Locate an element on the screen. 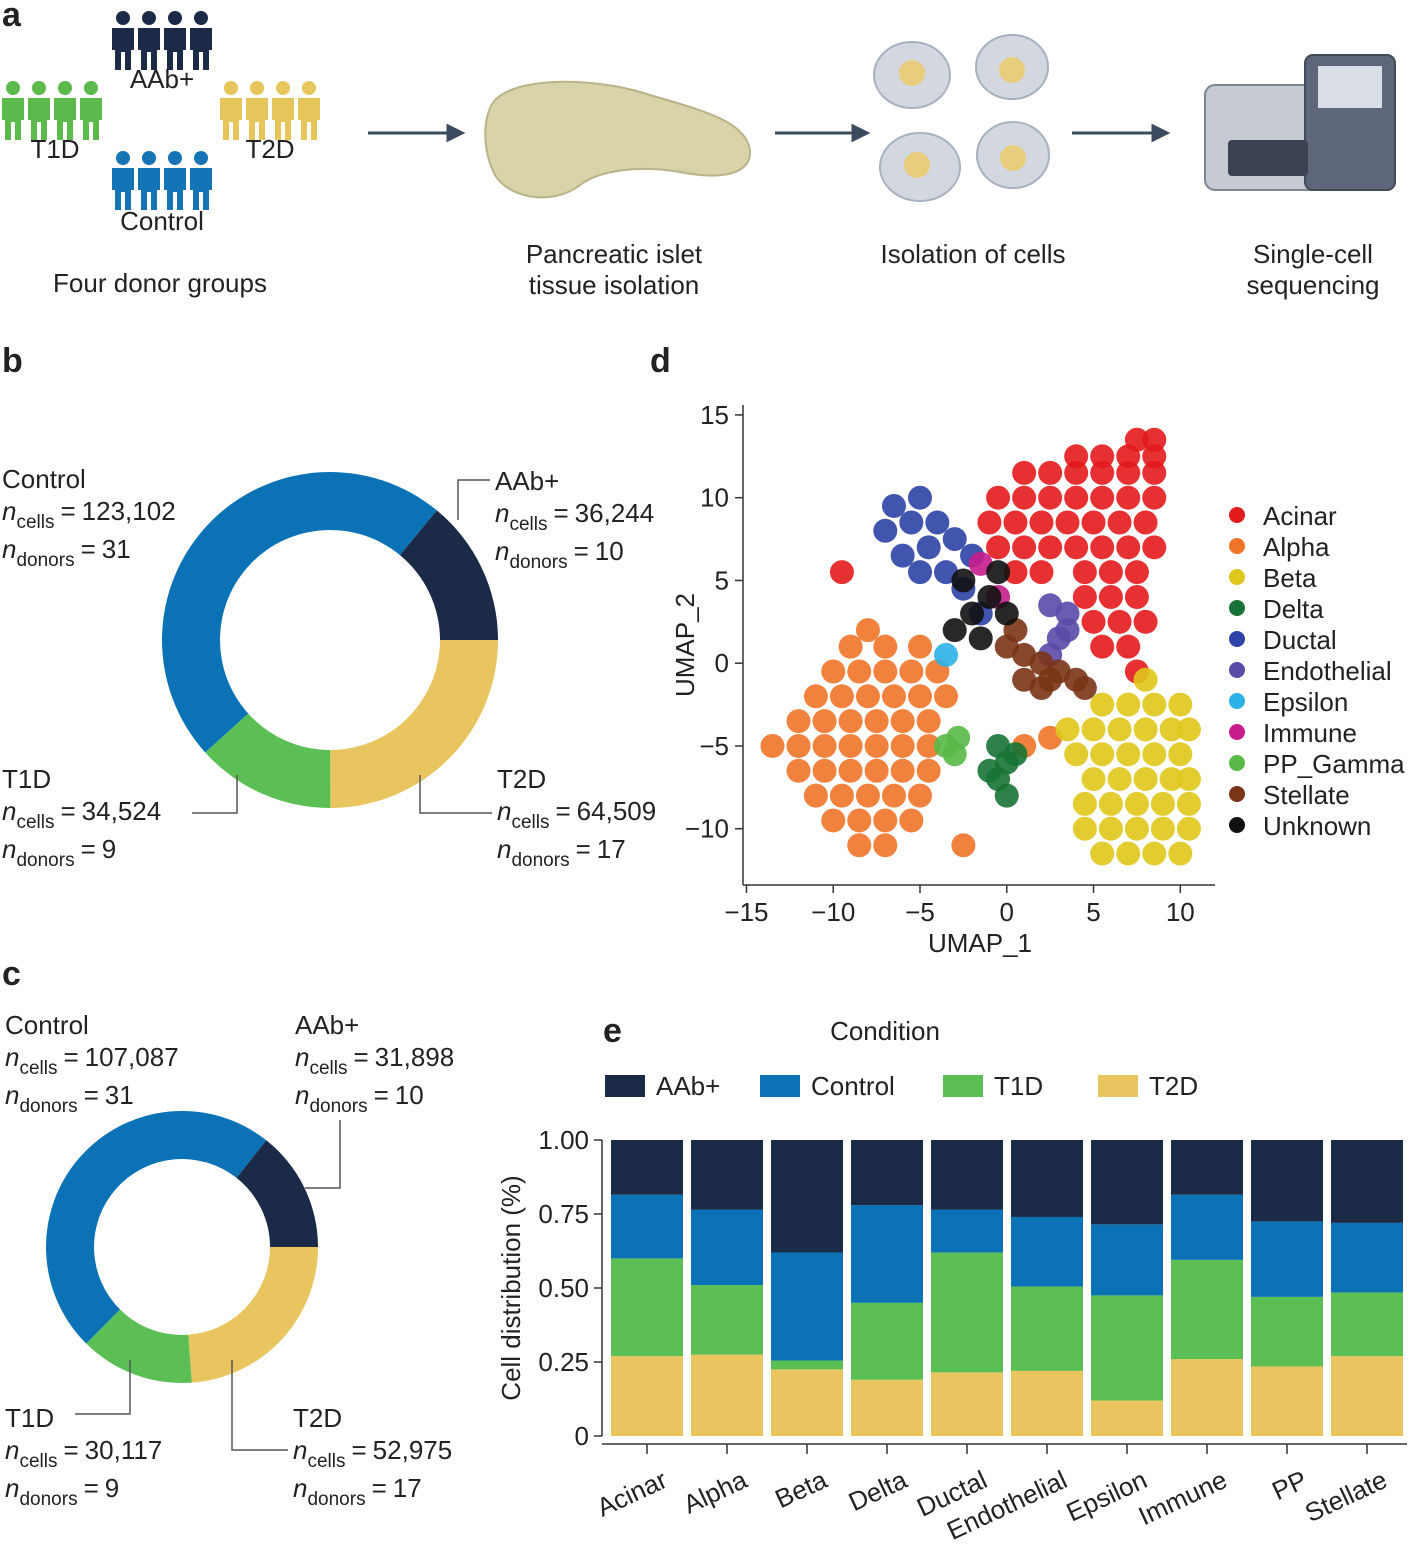 The width and height of the screenshot is (1415, 1559). count-line: ncells = 30,117 is located at coordinates (83, 1453).